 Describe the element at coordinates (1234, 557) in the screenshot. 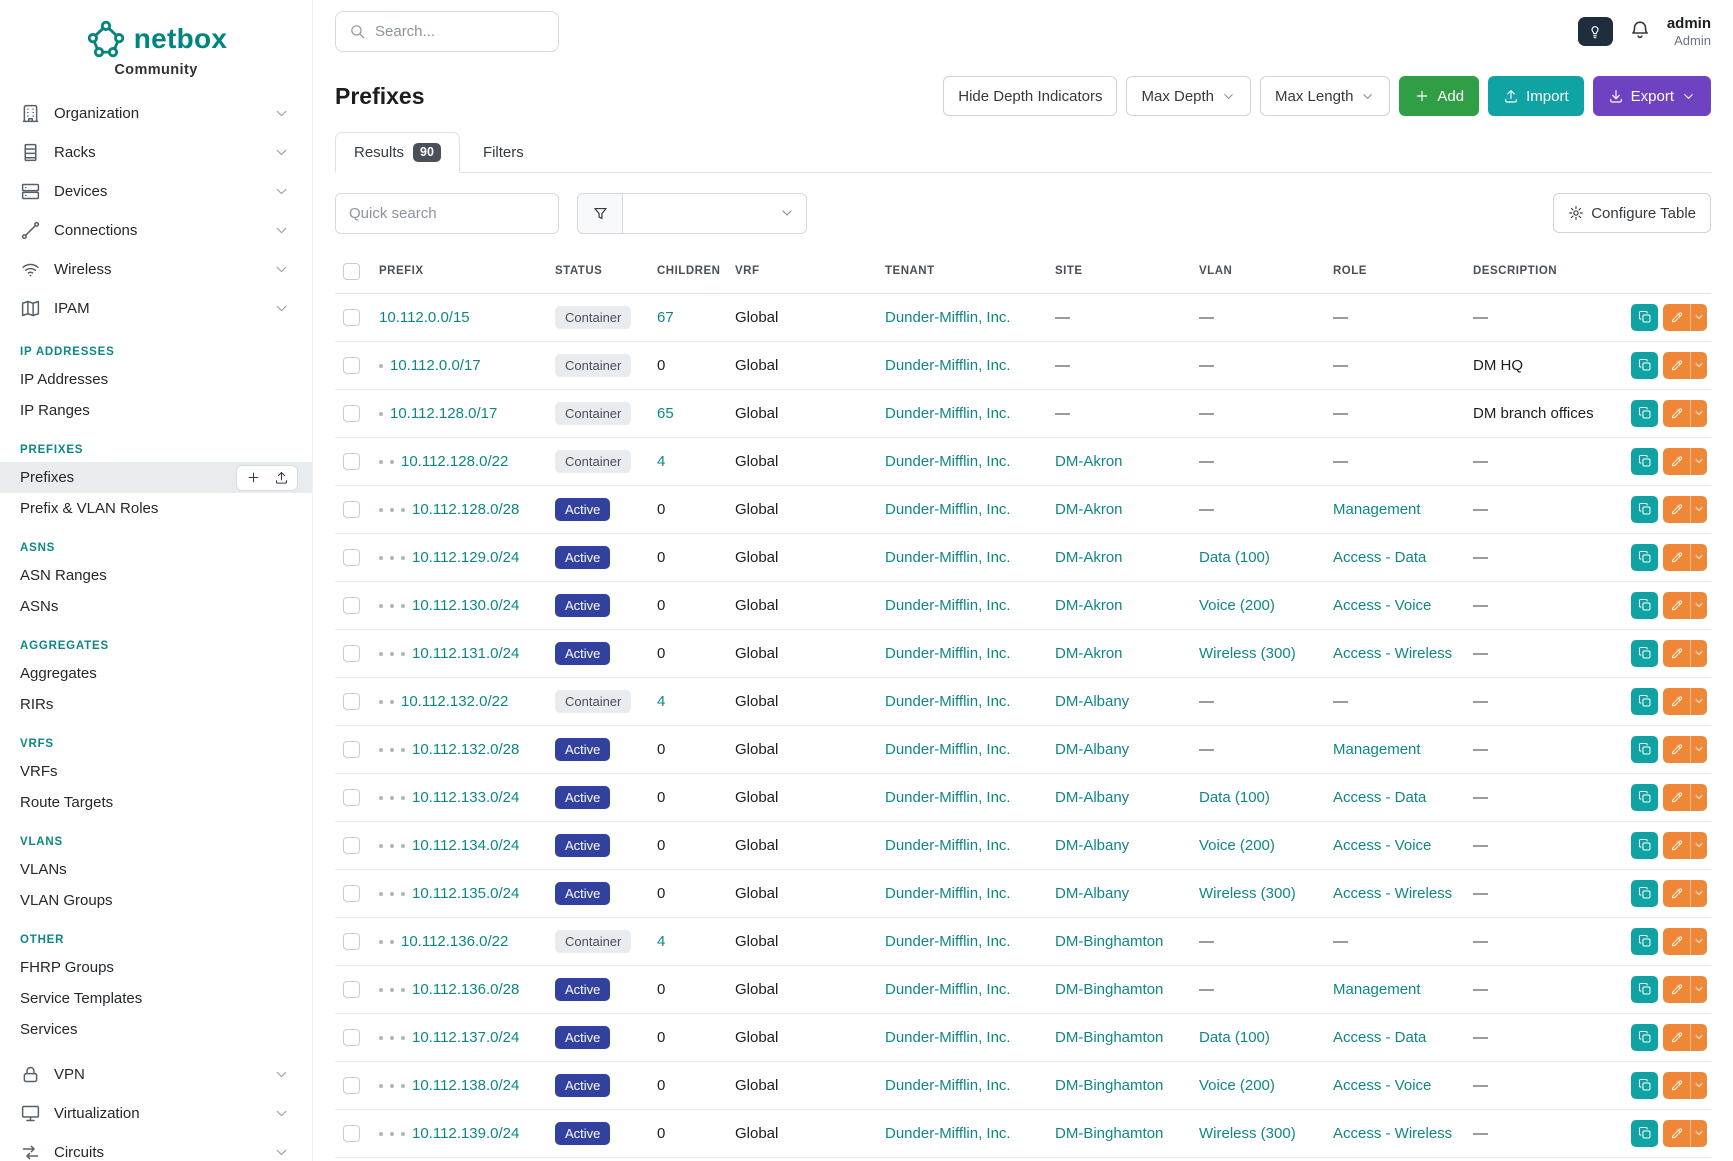

I see `vlan-link: Data (100)` at that location.